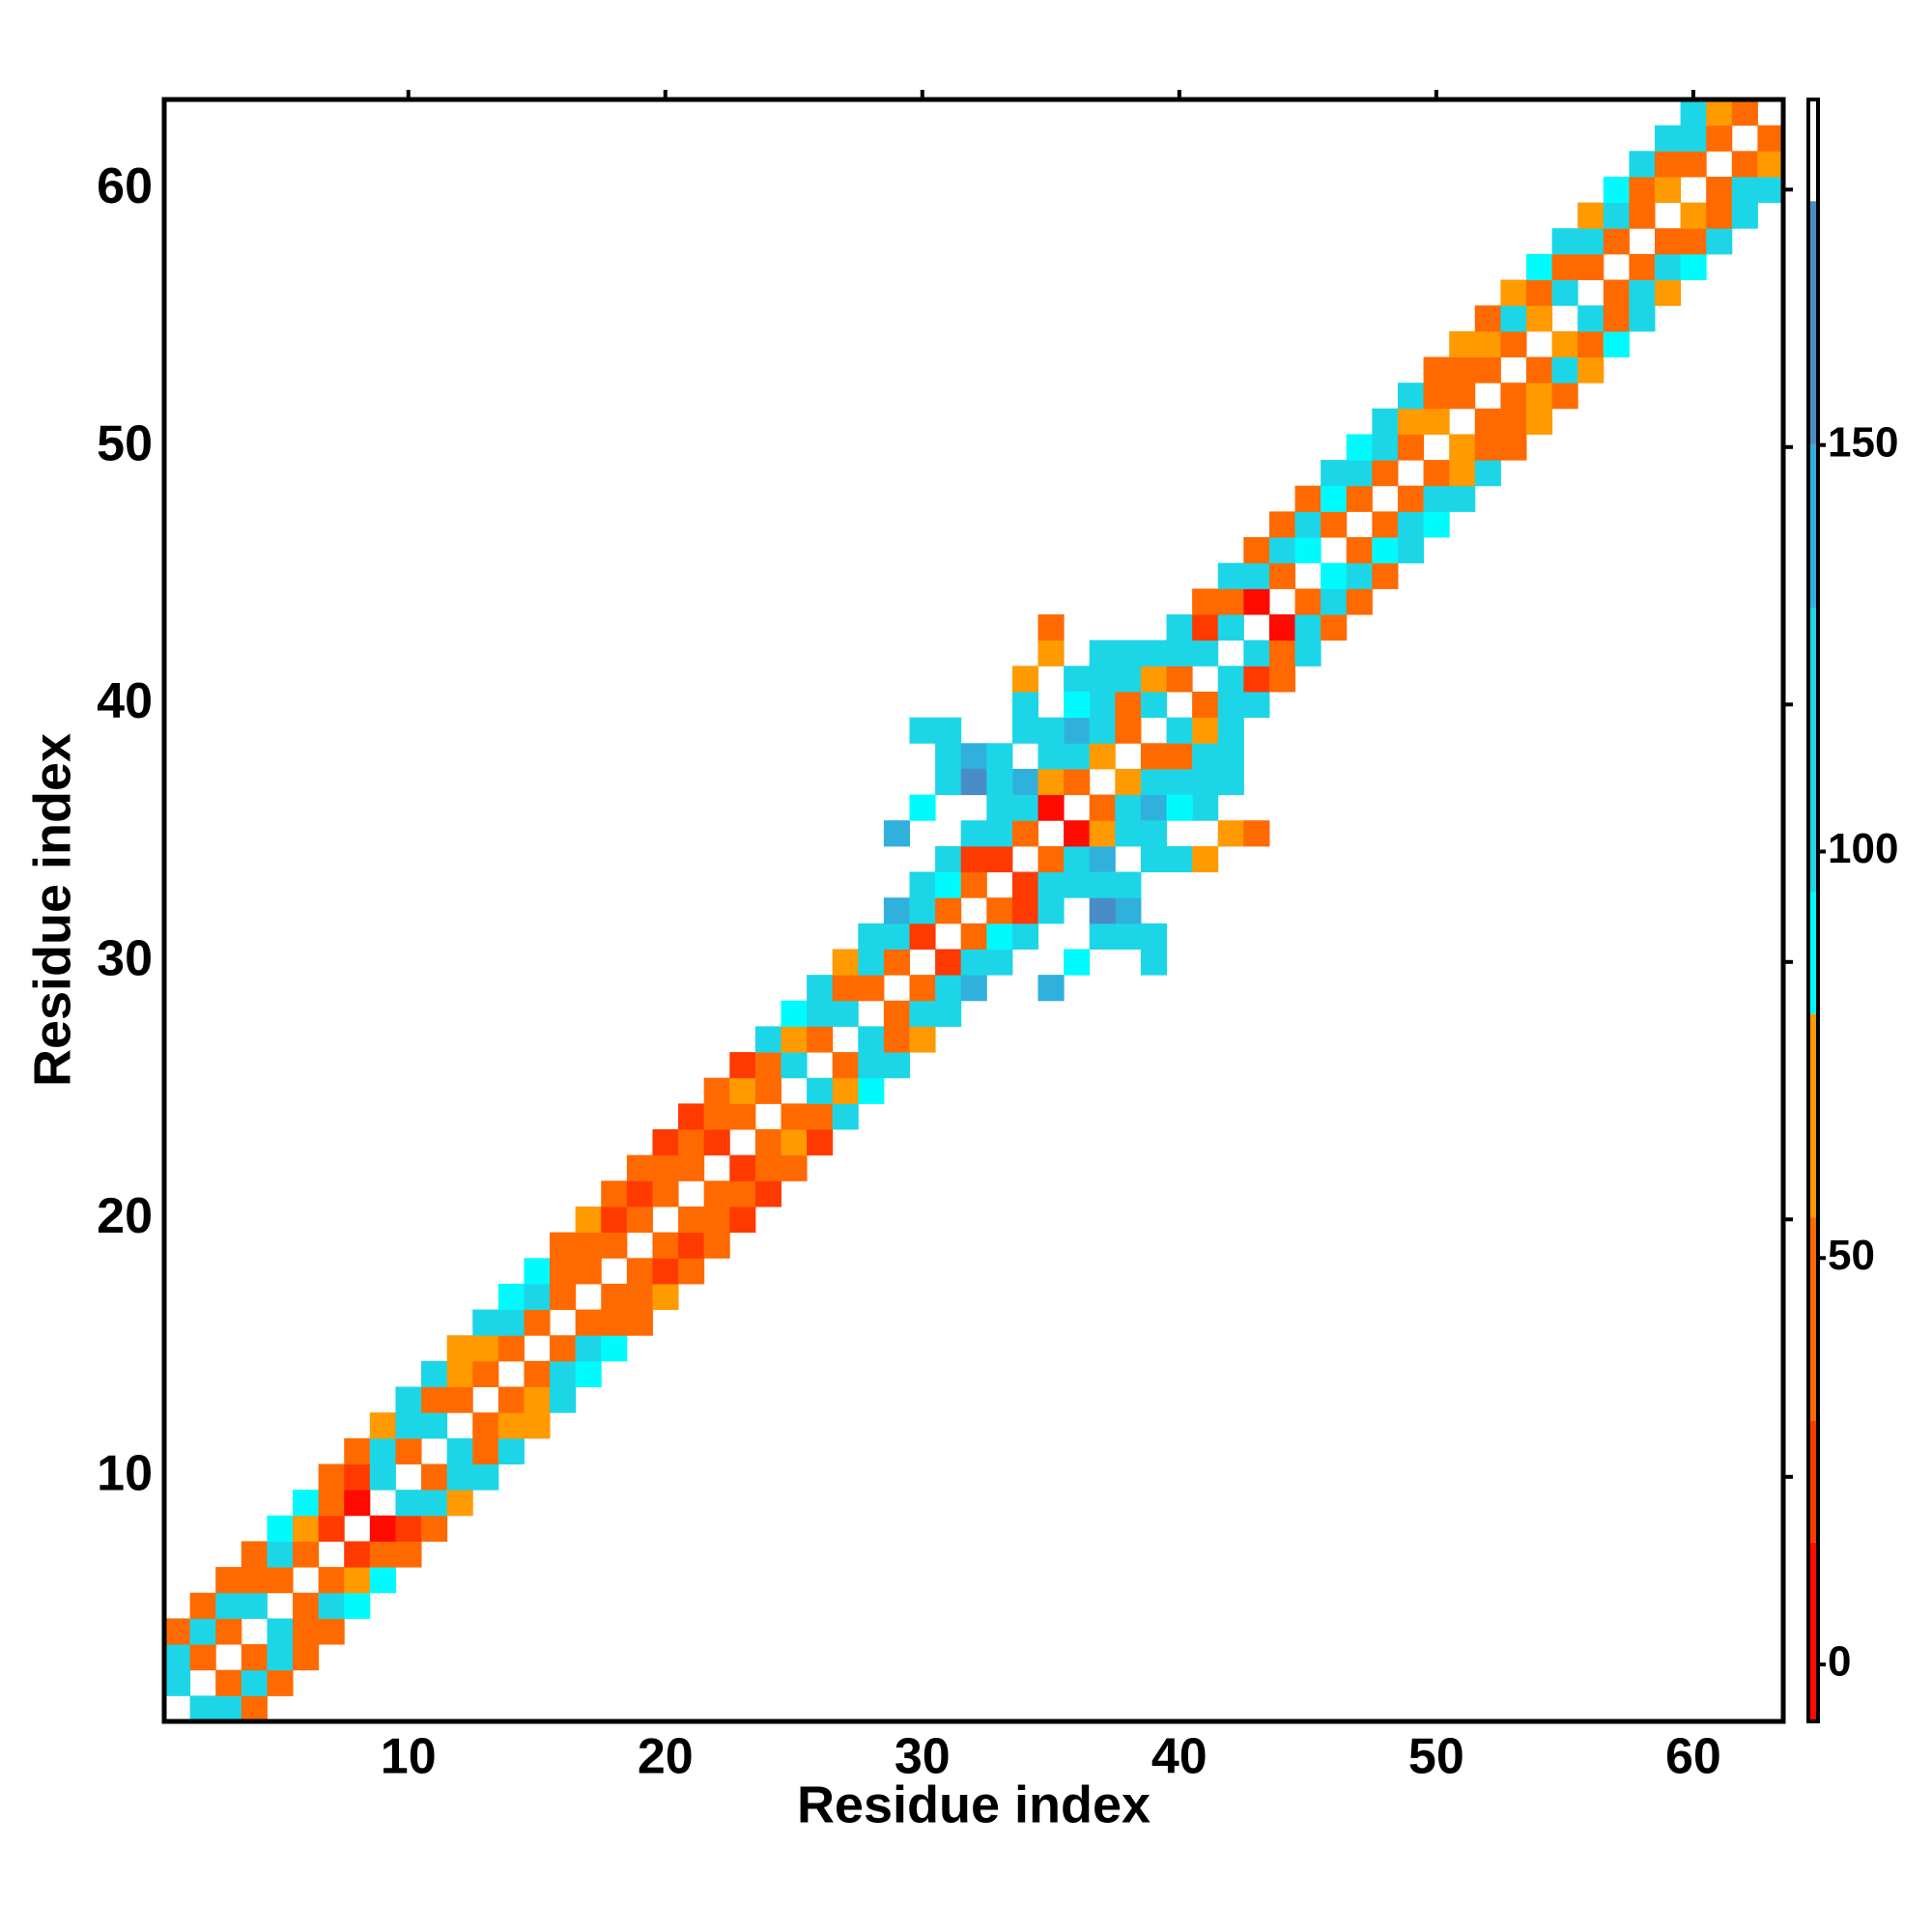 The height and width of the screenshot is (1932, 1932). I want to click on y-tick-label: 60, so click(125, 186).